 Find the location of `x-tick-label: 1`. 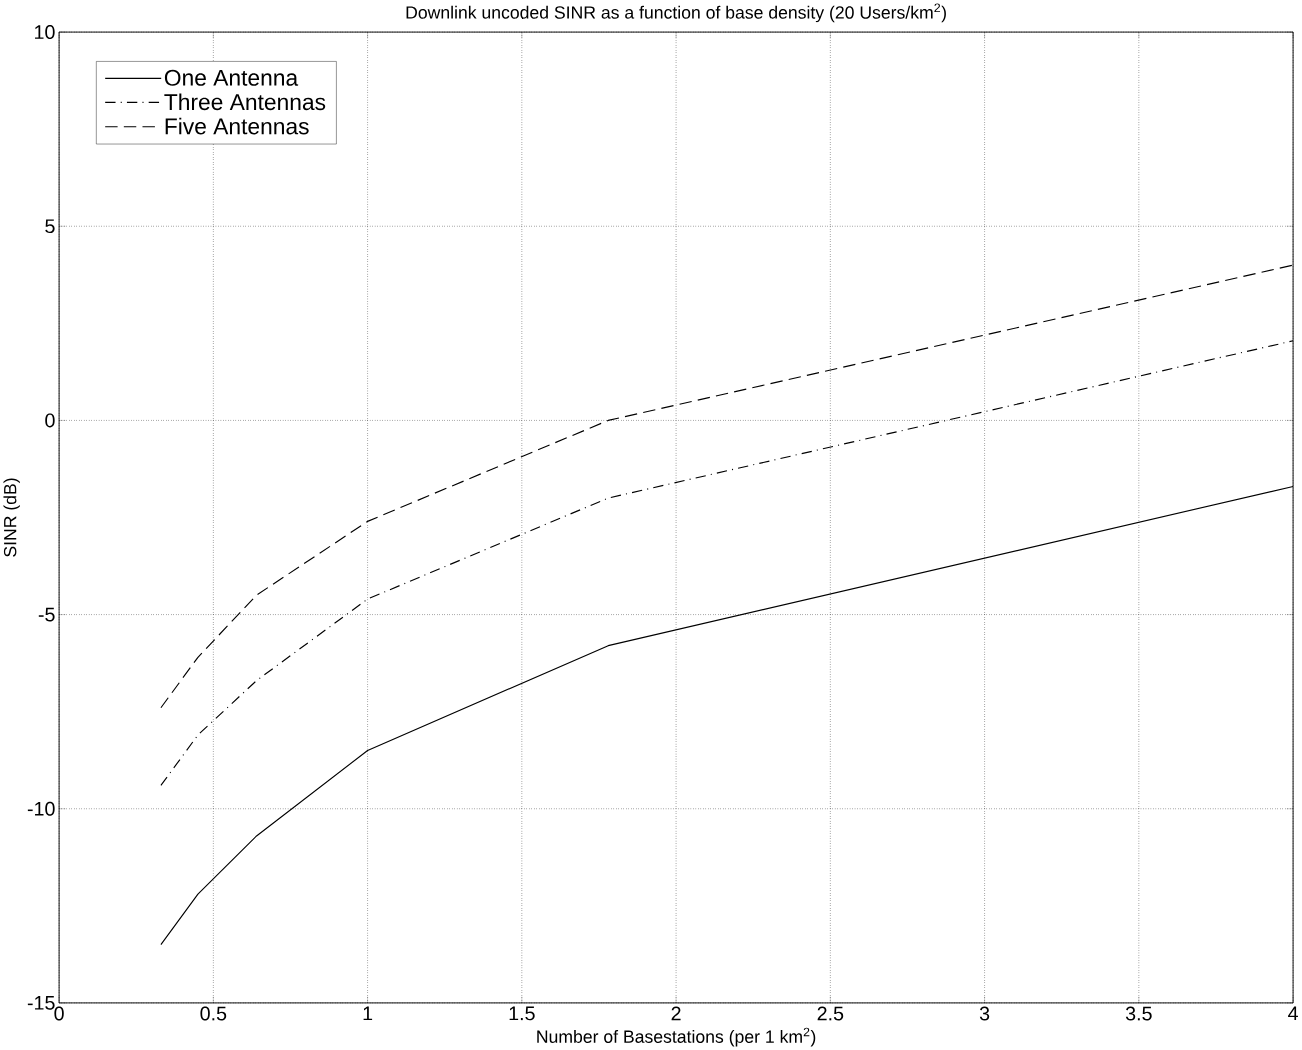

x-tick-label: 1 is located at coordinates (368, 1013).